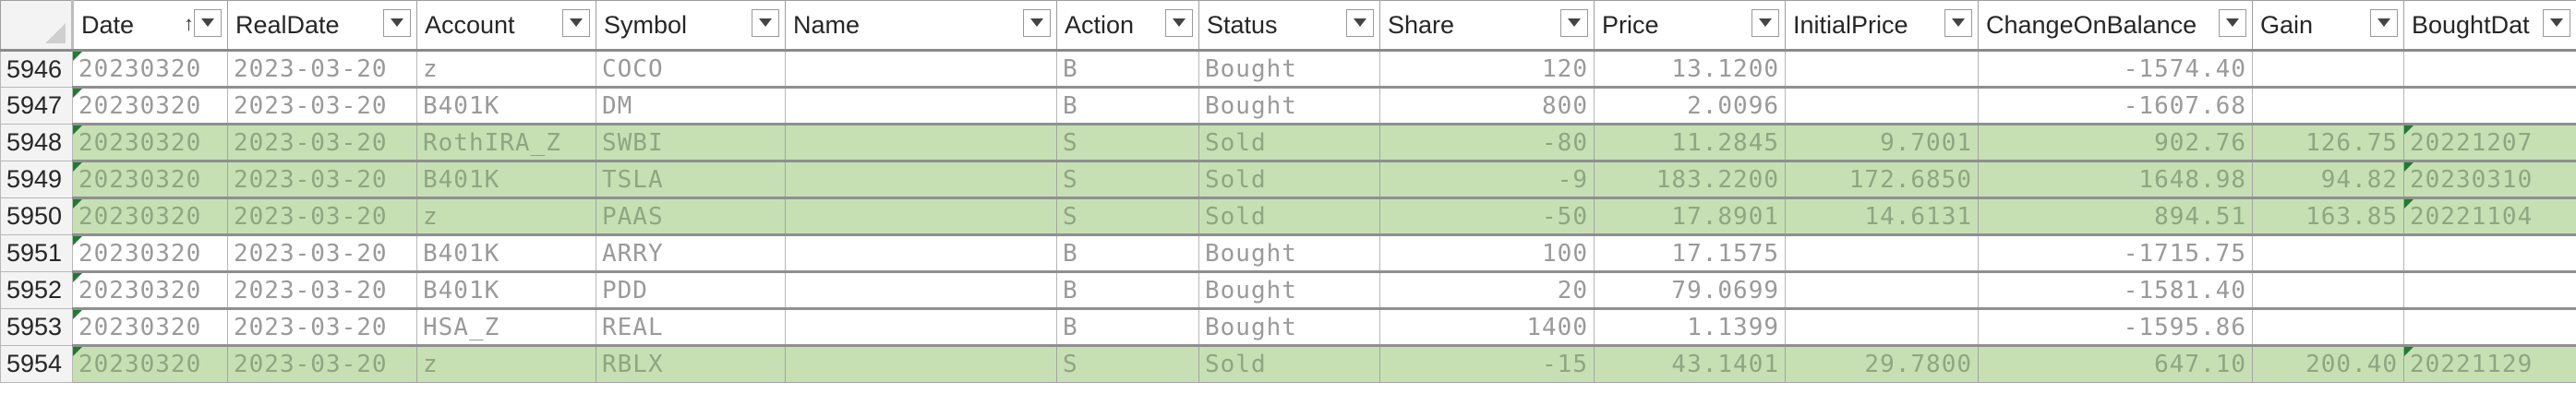 The height and width of the screenshot is (406, 2576). I want to click on column-header-changeonbalance: ChangeOnBalance, so click(2115, 26).